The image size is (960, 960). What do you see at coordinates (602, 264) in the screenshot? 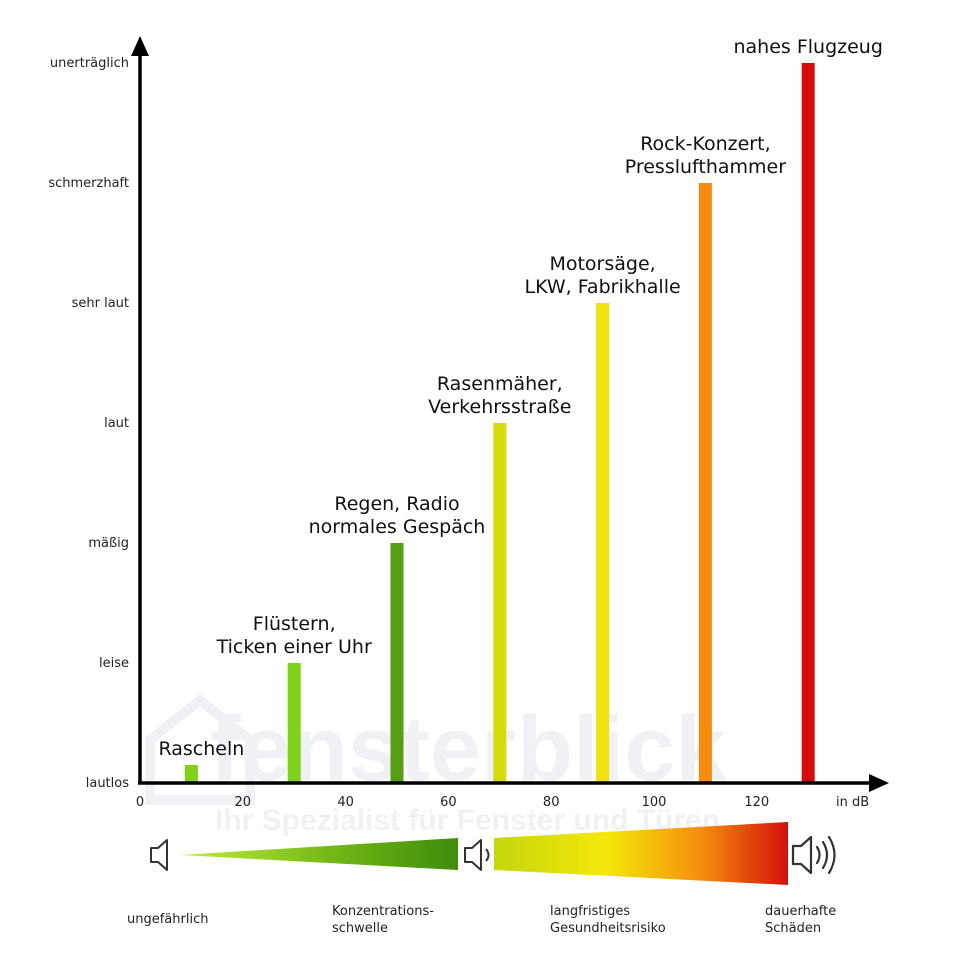
I see `bar-label: Motorsäge,` at bounding box center [602, 264].